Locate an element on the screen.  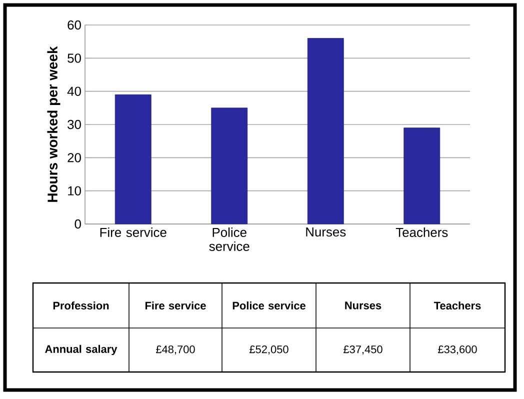
category-label: Police service is located at coordinates (269, 305).